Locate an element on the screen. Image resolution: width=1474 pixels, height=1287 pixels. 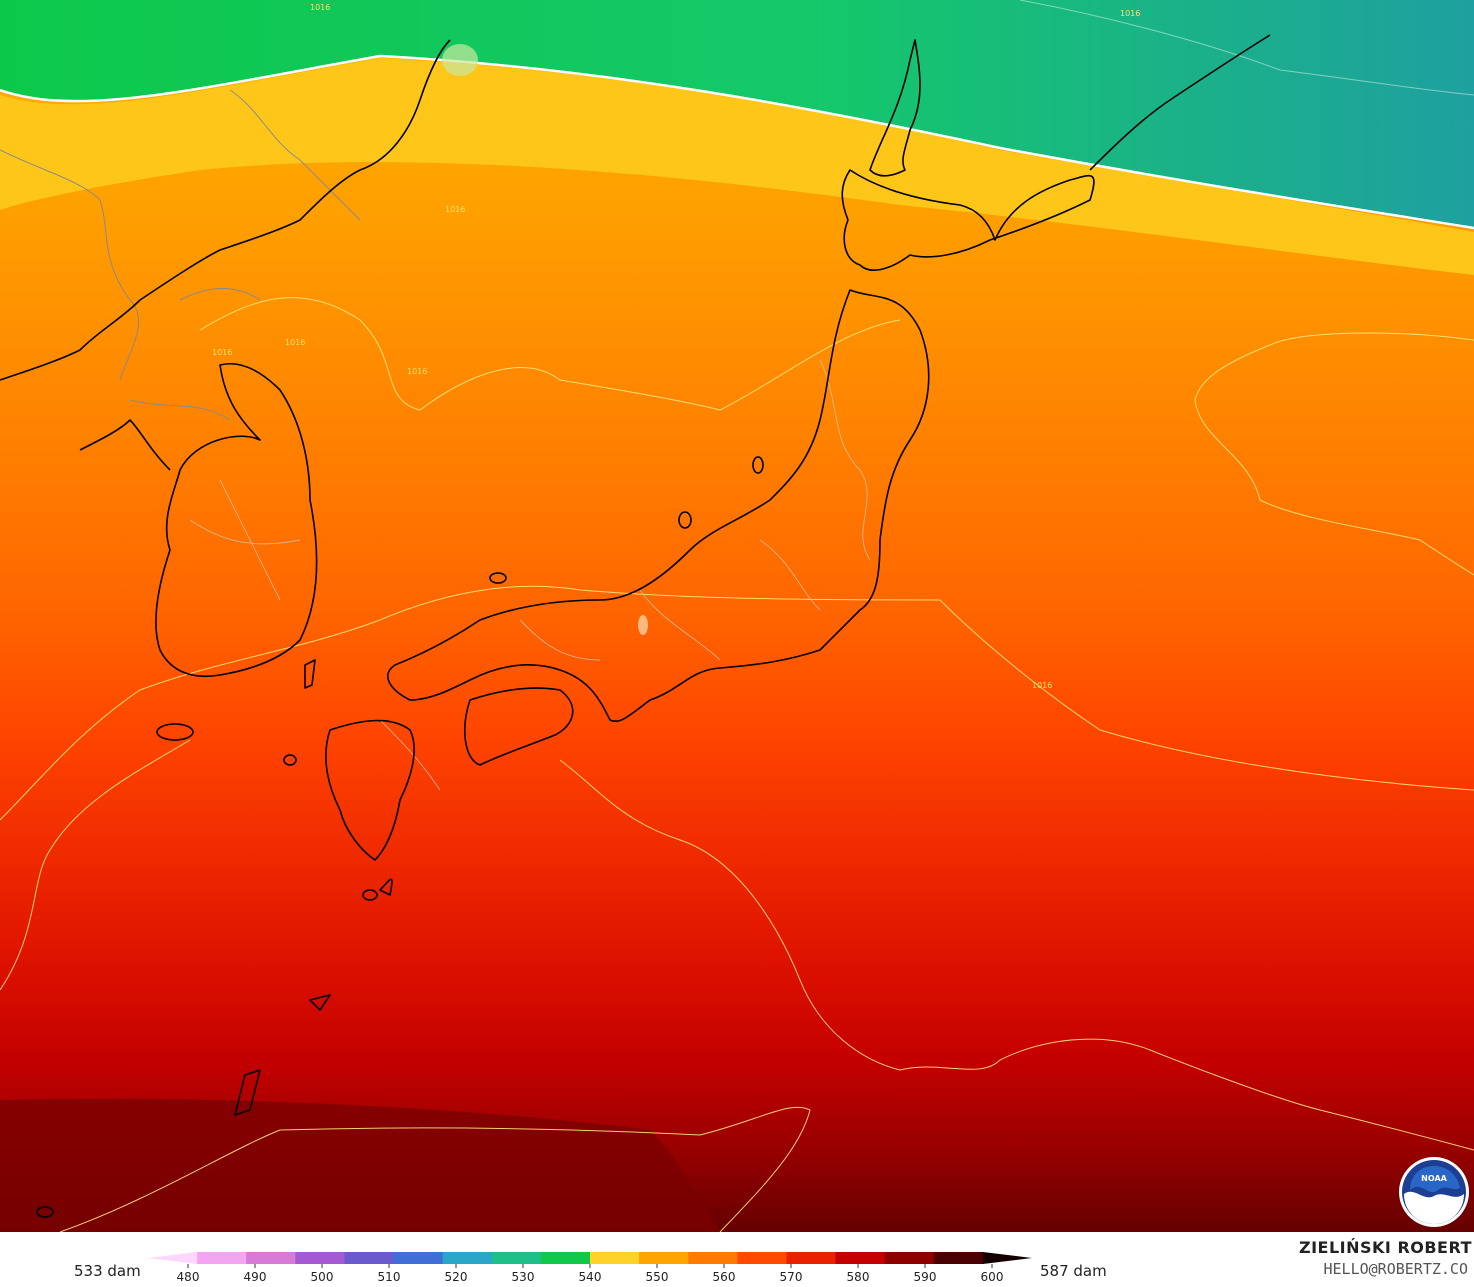
color-scale-tick-label: 520 is located at coordinates (456, 1277).